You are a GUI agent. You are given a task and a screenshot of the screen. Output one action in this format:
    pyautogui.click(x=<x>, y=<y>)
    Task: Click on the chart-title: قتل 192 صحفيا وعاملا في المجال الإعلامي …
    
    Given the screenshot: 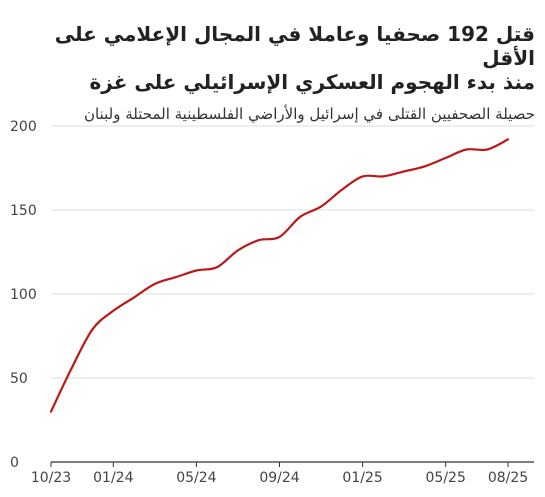 What is the action you would take?
    pyautogui.click(x=272, y=58)
    